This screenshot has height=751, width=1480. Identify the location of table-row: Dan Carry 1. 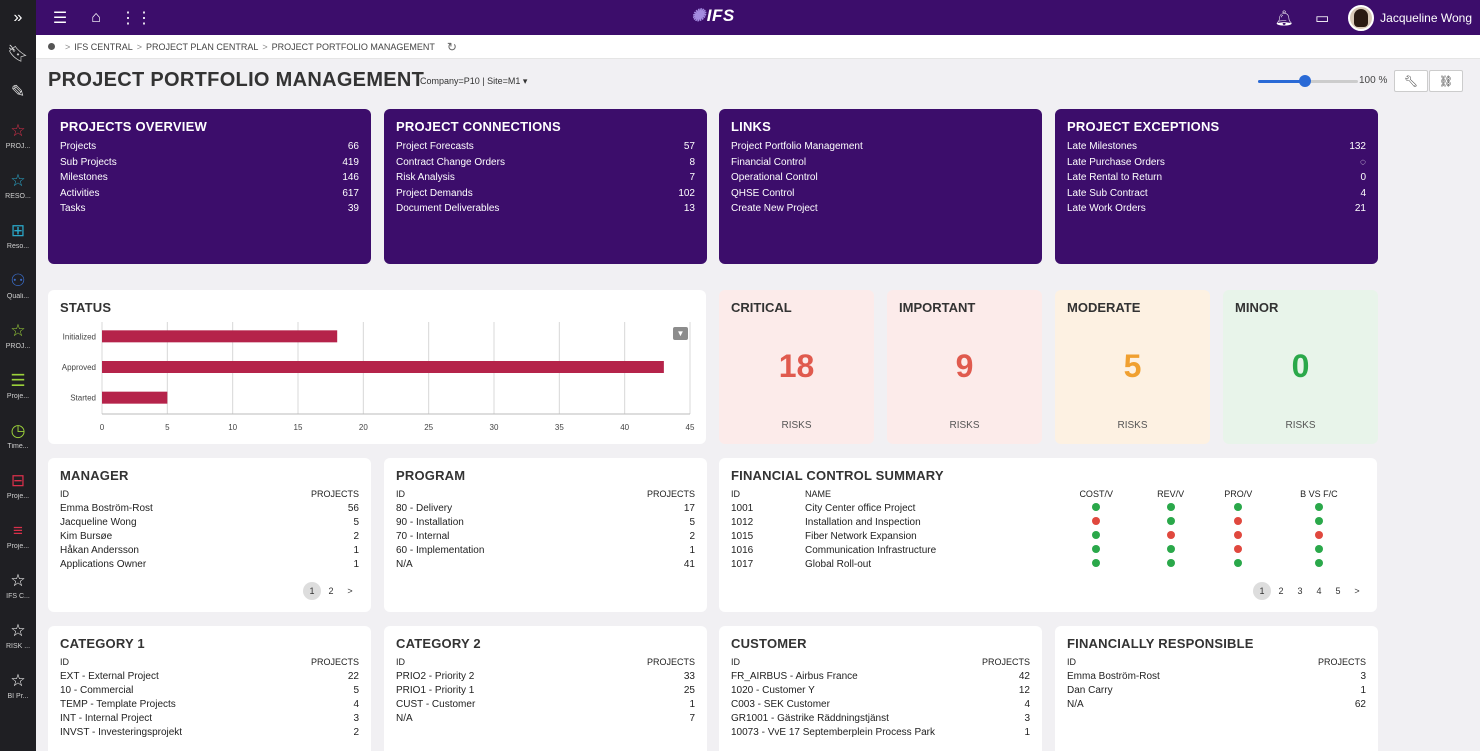
(1216, 690).